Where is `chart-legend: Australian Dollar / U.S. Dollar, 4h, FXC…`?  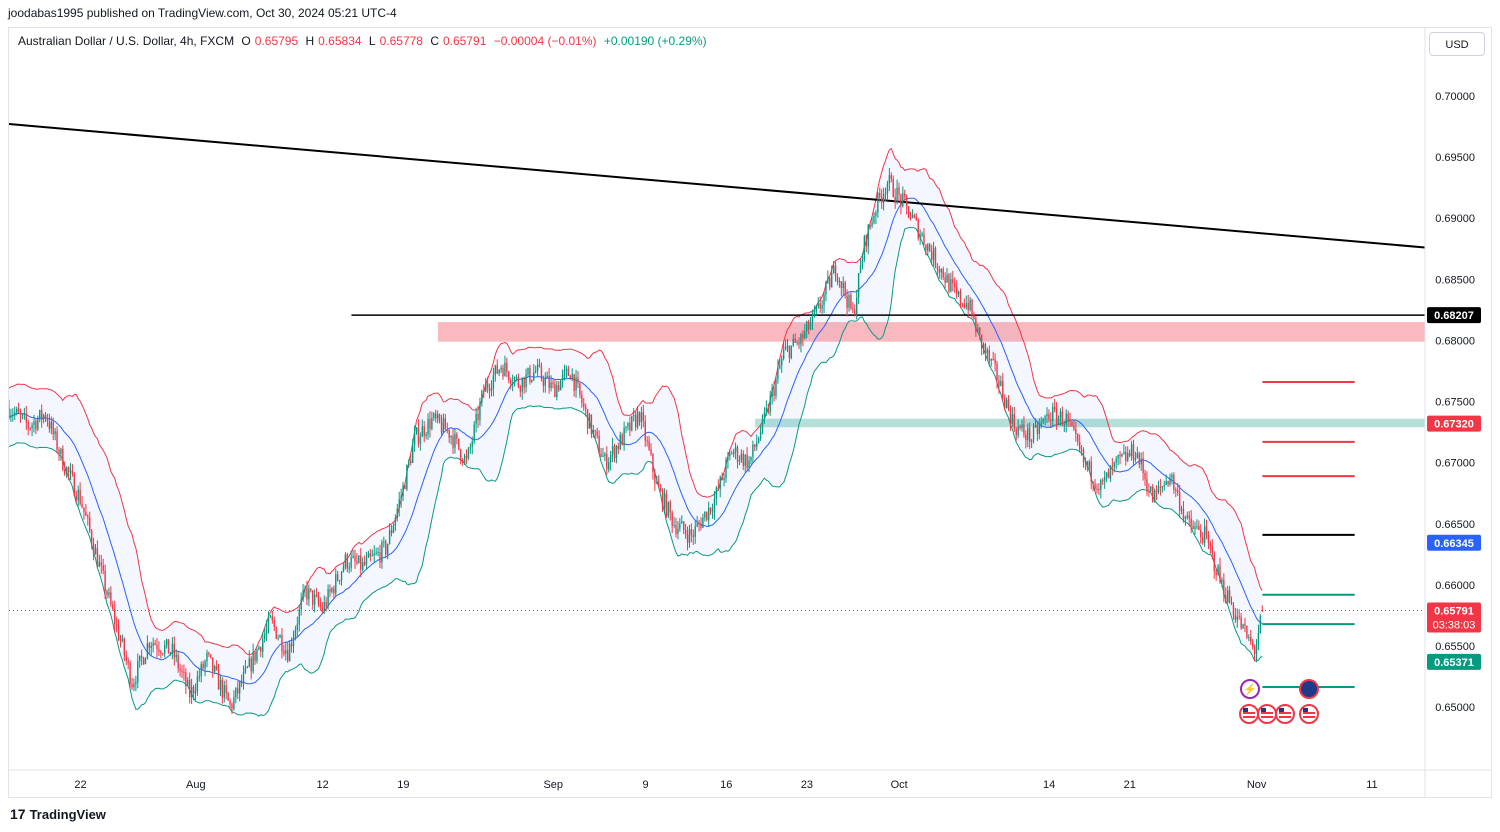 chart-legend: Australian Dollar / U.S. Dollar, 4h, FXC… is located at coordinates (364, 41).